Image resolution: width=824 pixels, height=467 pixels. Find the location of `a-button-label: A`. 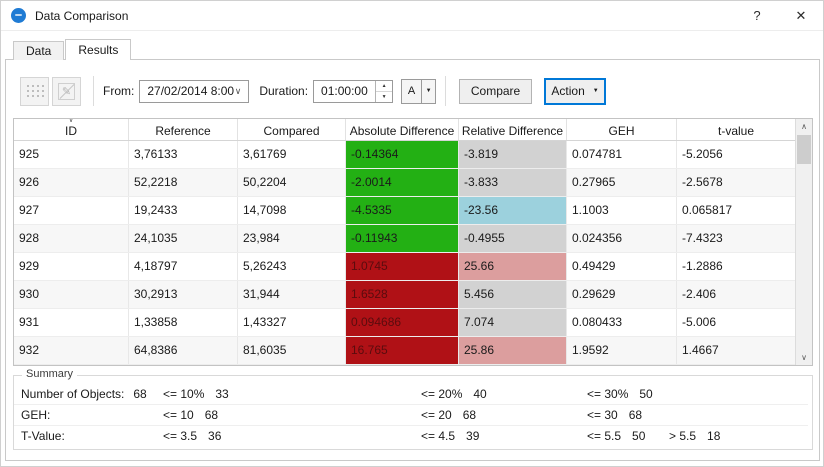

a-button-label: A is located at coordinates (411, 91).